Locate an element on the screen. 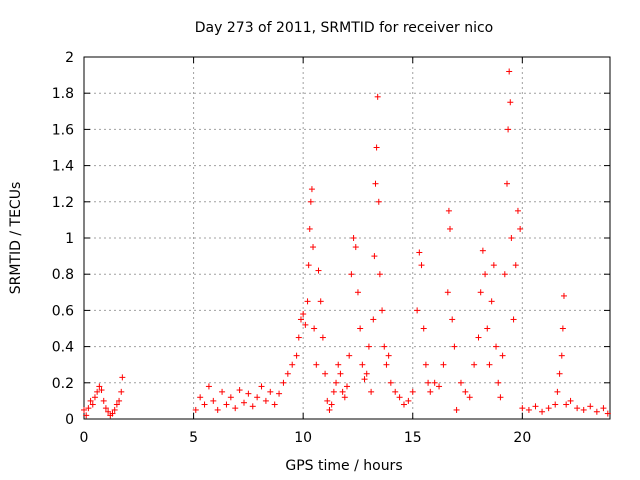 The image size is (640, 480). y-tick-label: 0.8 is located at coordinates (63, 275).